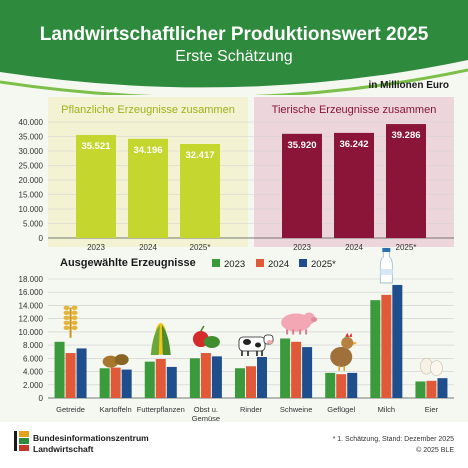 Image resolution: width=468 pixels, height=468 pixels. What do you see at coordinates (70, 409) in the screenshot?
I see `bottom-x-tick-label: Getreide` at bounding box center [70, 409].